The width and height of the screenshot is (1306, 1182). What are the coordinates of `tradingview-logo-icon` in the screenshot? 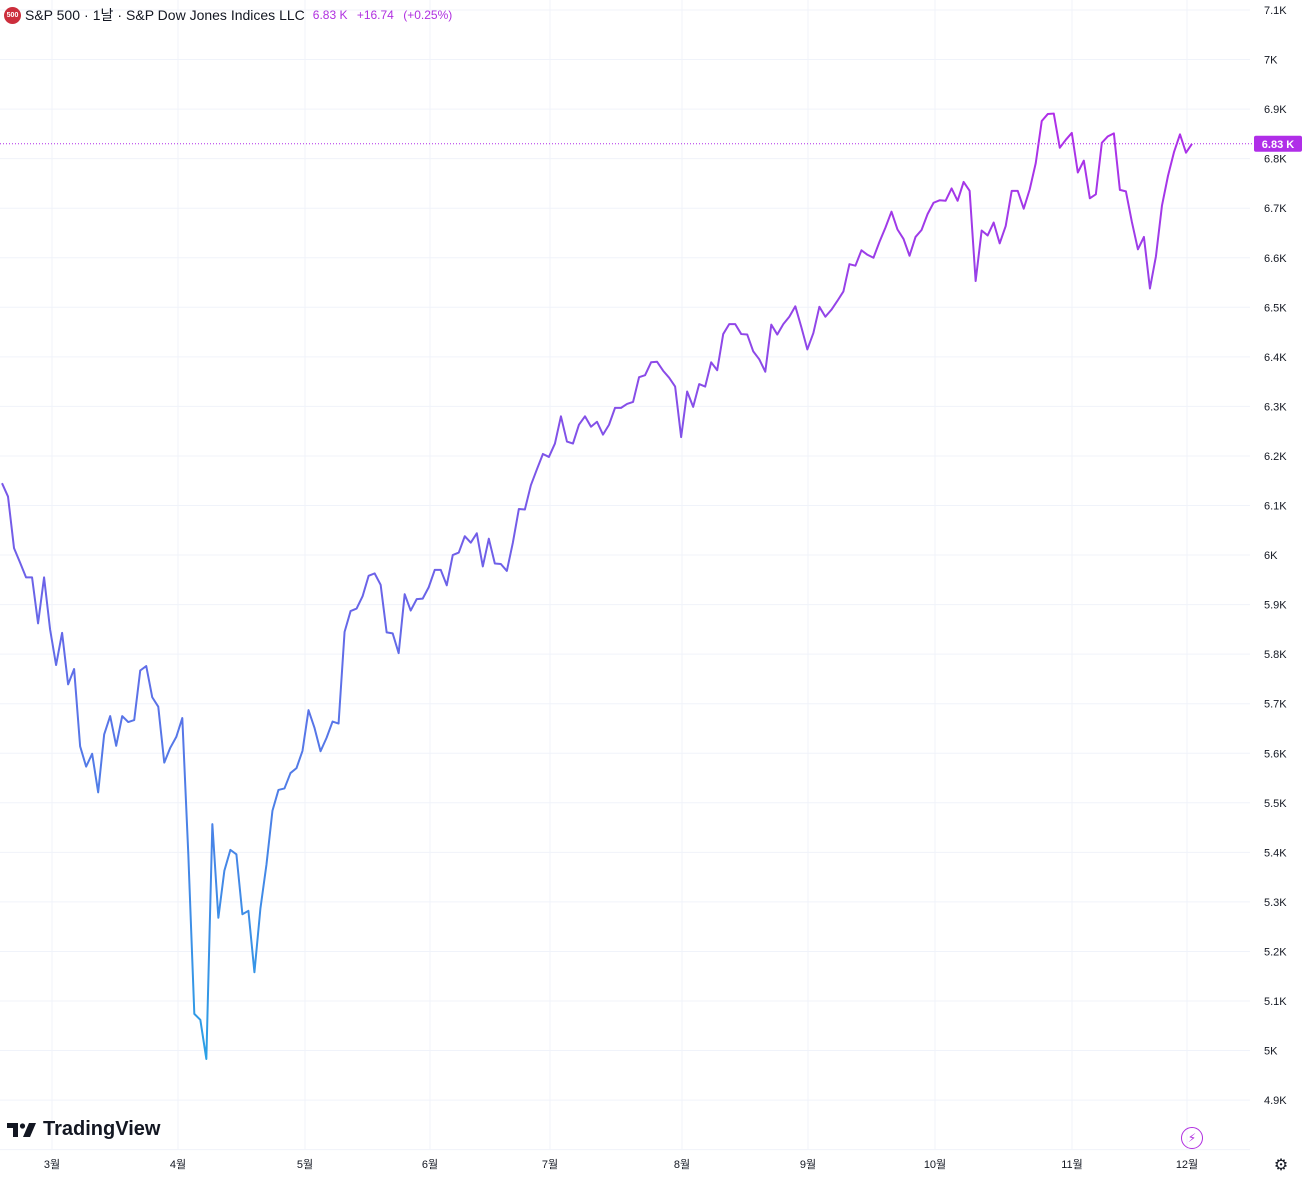 It's located at (21, 1129).